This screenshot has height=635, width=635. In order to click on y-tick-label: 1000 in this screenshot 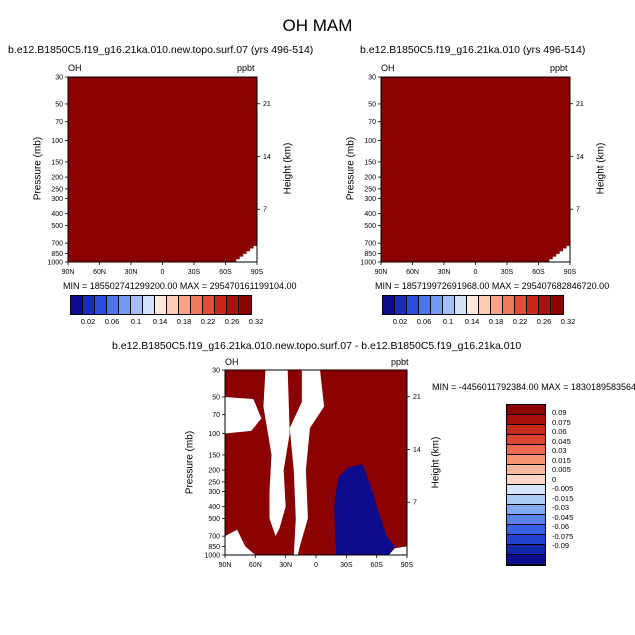, I will do `click(368, 263)`.